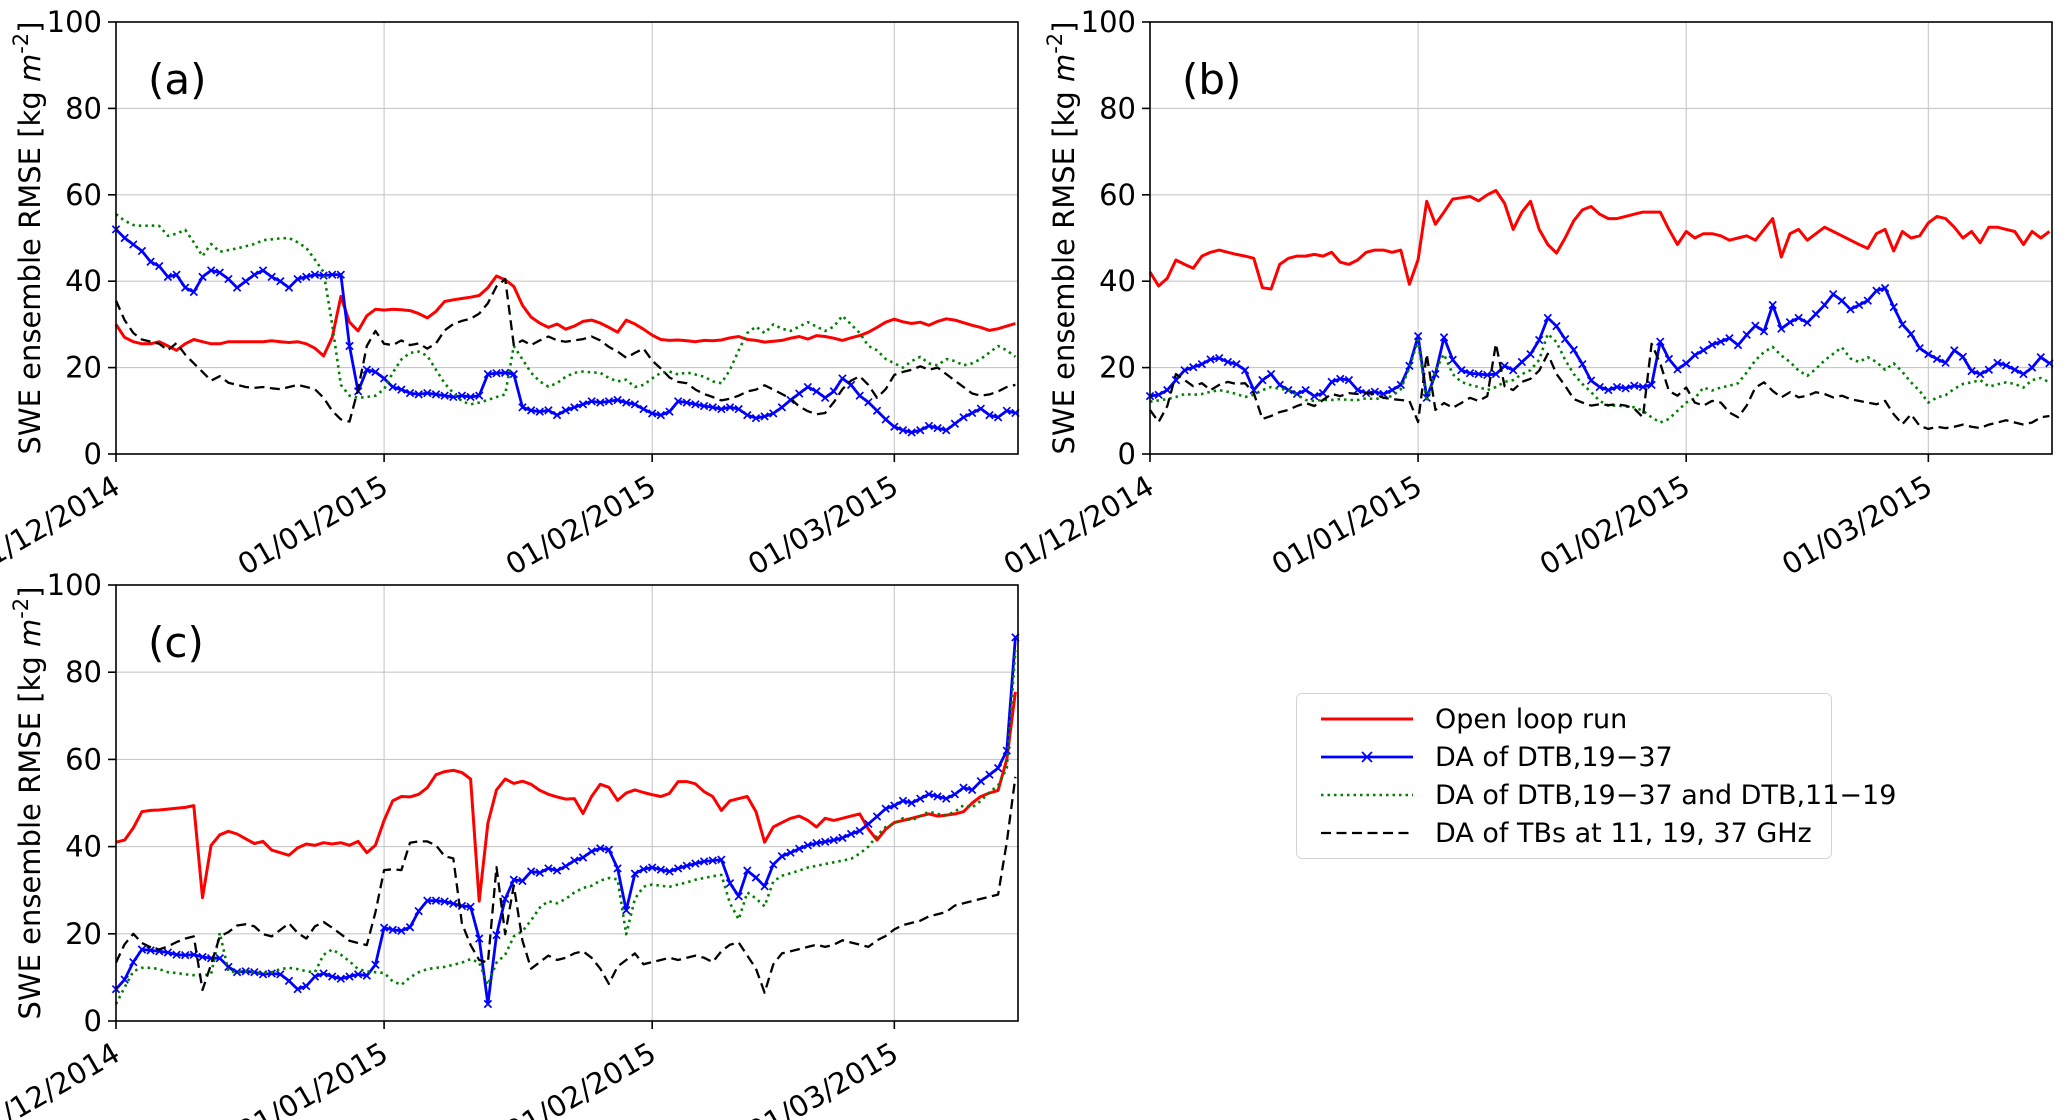  I want to click on blue-x-line-icon, so click(1367, 757).